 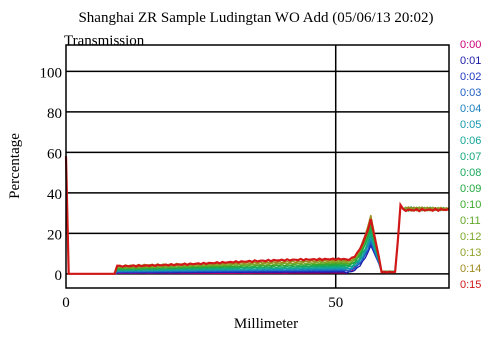 What do you see at coordinates (335, 303) in the screenshot?
I see `x-tick-label: 50` at bounding box center [335, 303].